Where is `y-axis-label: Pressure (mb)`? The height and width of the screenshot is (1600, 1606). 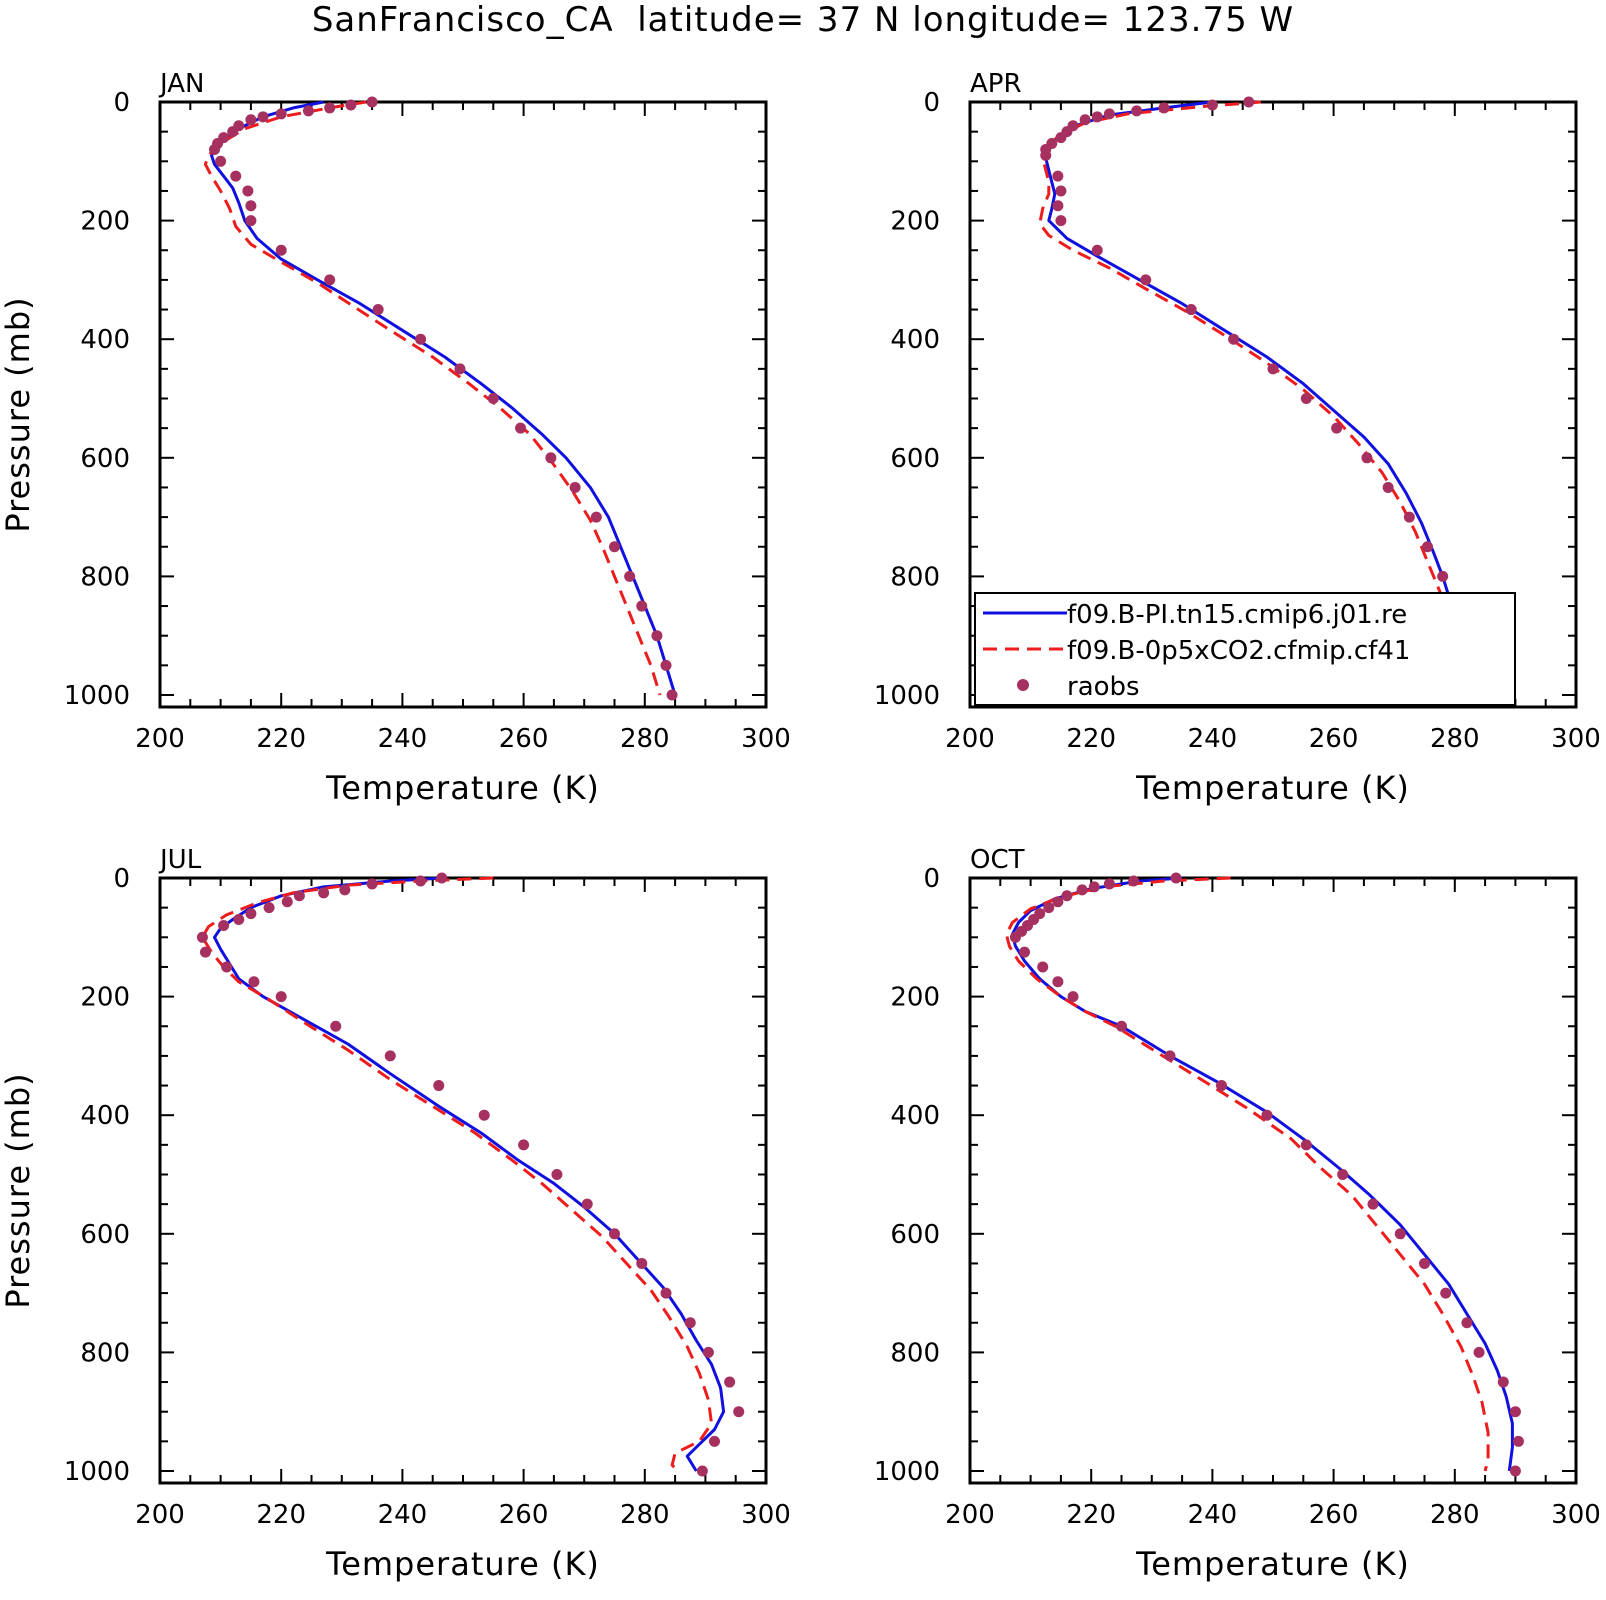 y-axis-label: Pressure (mb) is located at coordinates (18, 414).